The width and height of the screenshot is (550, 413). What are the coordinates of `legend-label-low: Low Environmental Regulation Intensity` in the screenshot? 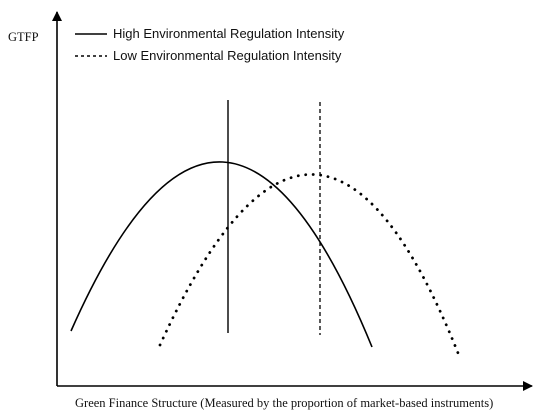 It's located at (227, 55).